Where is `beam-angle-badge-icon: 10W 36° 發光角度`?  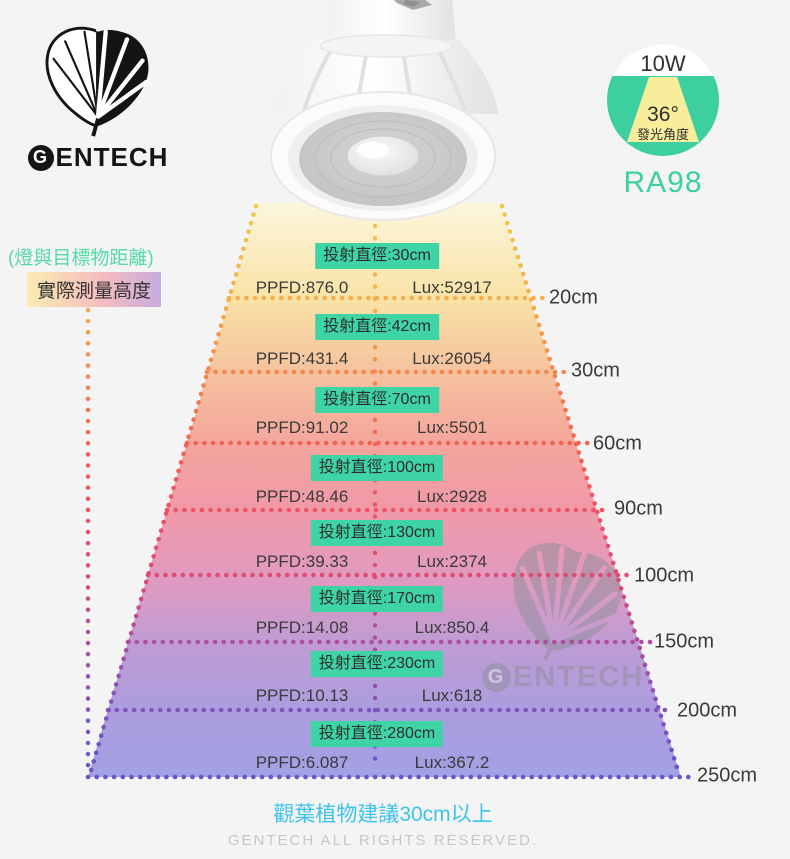 beam-angle-badge-icon: 10W 36° 發光角度 is located at coordinates (663, 99).